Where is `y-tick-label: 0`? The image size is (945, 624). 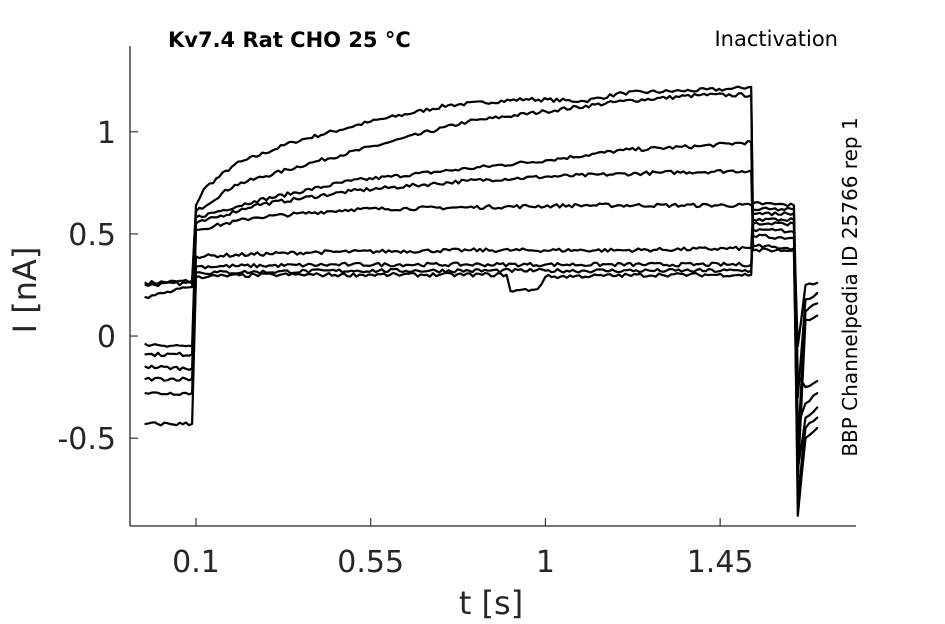 y-tick-label: 0 is located at coordinates (106, 337).